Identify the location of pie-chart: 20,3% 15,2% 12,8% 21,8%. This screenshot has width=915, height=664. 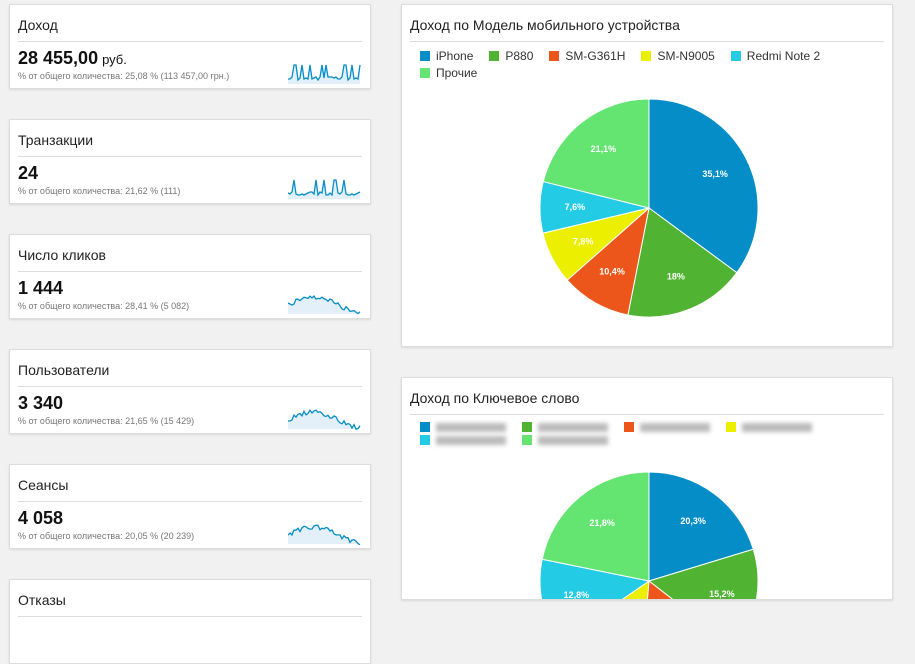
(649, 535).